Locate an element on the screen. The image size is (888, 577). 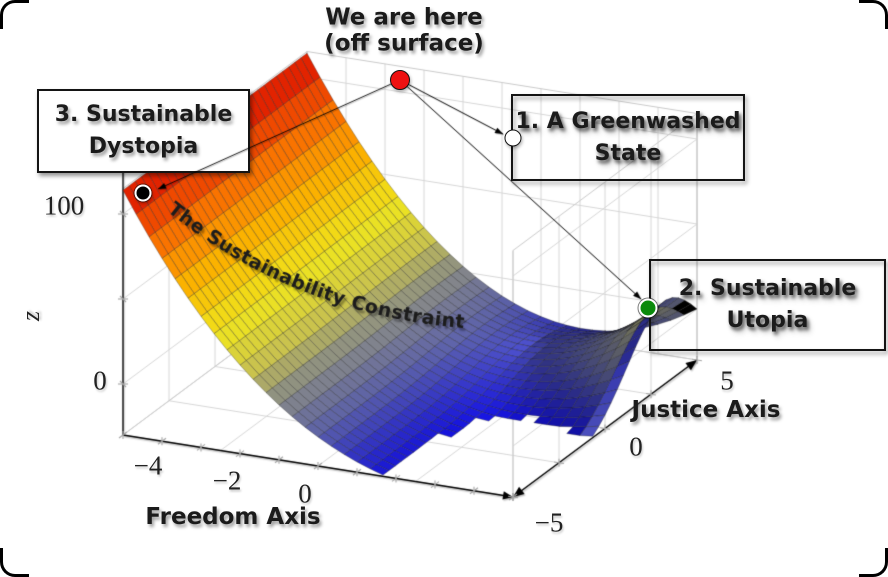
y-axis-label: Justice Axis is located at coordinates (706, 409).